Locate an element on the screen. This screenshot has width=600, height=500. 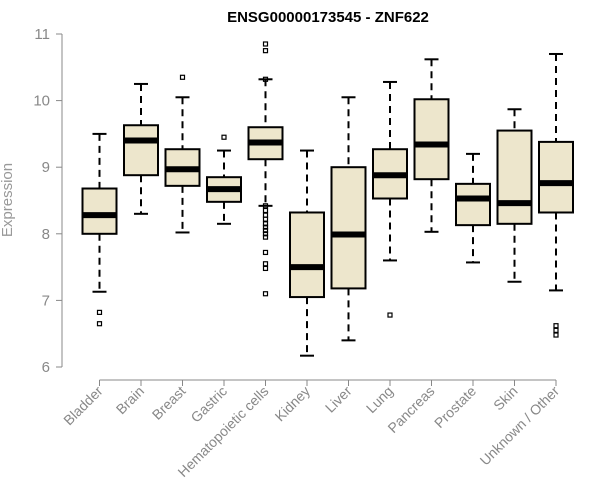
x-tick-label: Lung is located at coordinates (379, 399).